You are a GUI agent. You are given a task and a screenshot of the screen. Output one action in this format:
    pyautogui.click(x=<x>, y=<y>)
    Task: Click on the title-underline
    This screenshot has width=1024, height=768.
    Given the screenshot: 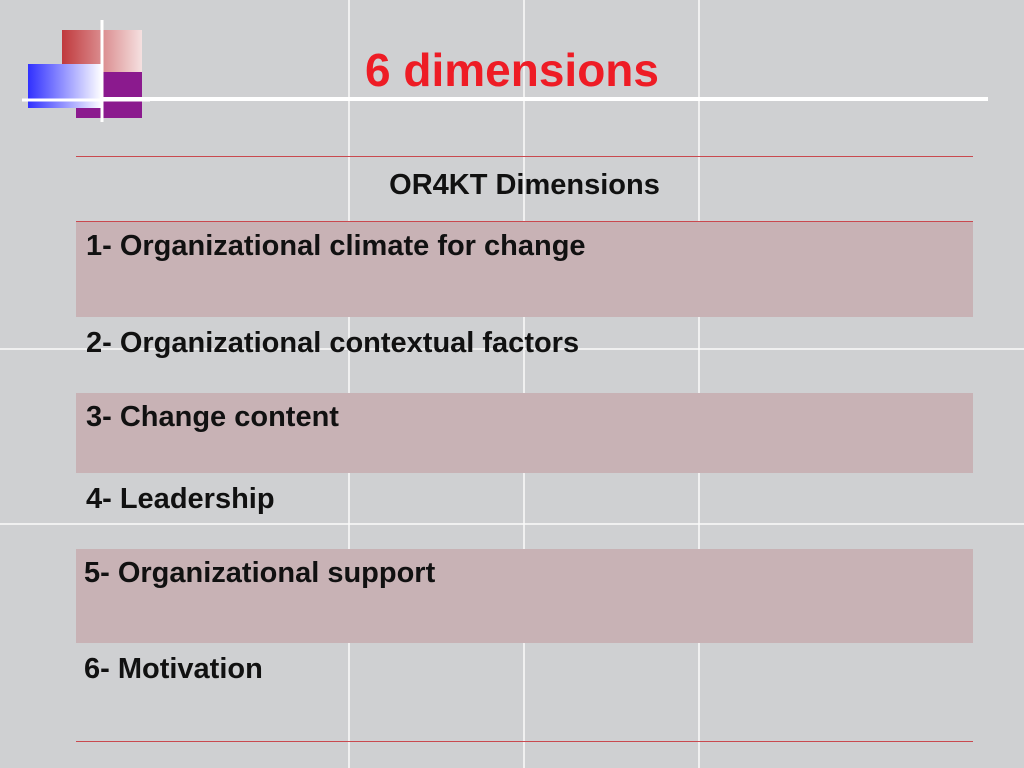 What is the action you would take?
    pyautogui.click(x=544, y=99)
    